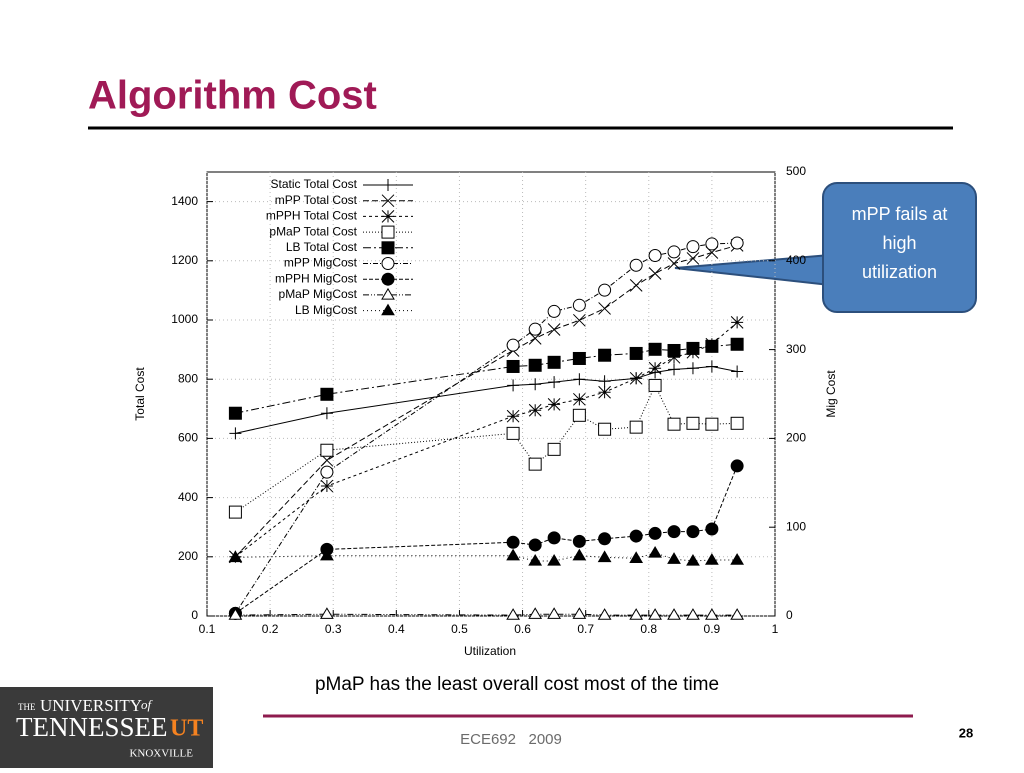 The height and width of the screenshot is (773, 1024). I want to click on logo: THE UNIVERSITY of TENNESSEE UT KNOXVILLE, so click(109, 728).